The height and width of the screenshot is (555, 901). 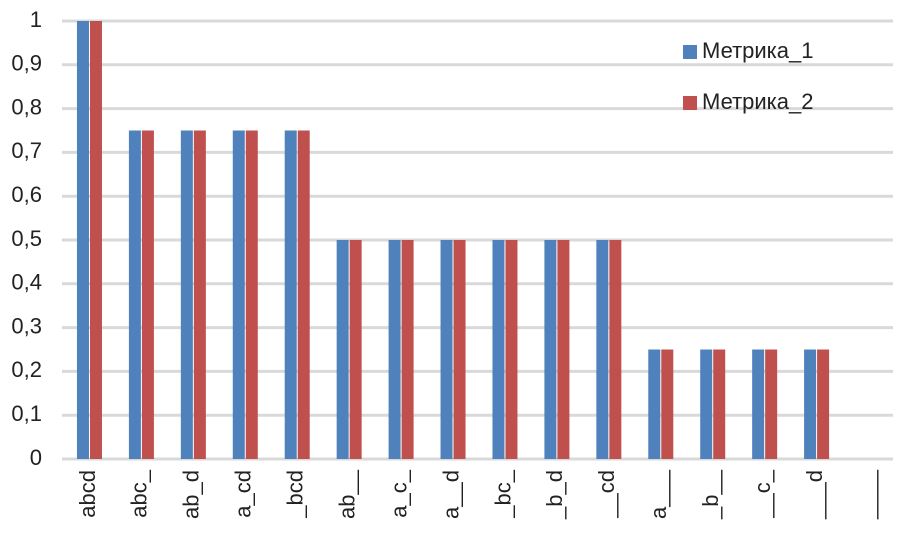 What do you see at coordinates (243, 494) in the screenshot?
I see `x-tick-label: a_cd` at bounding box center [243, 494].